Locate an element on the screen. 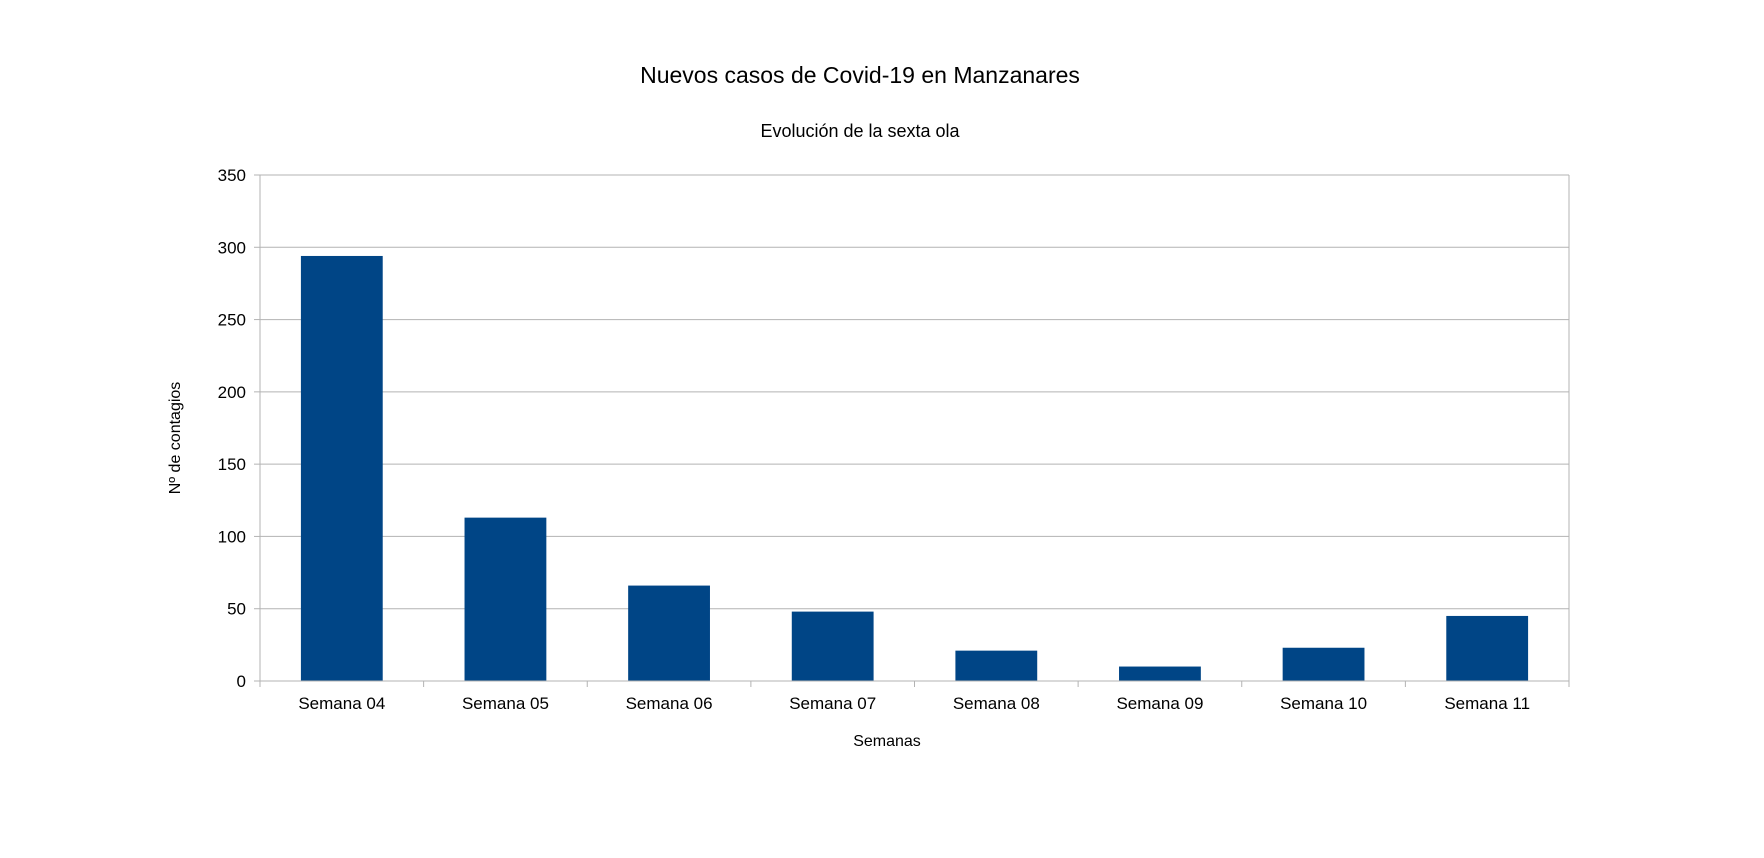  y-tick-label: 250 is located at coordinates (232, 320).